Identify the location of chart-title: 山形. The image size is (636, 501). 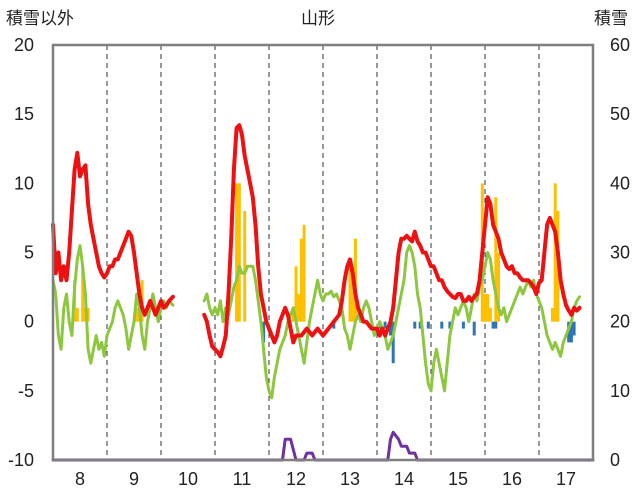
(318, 19).